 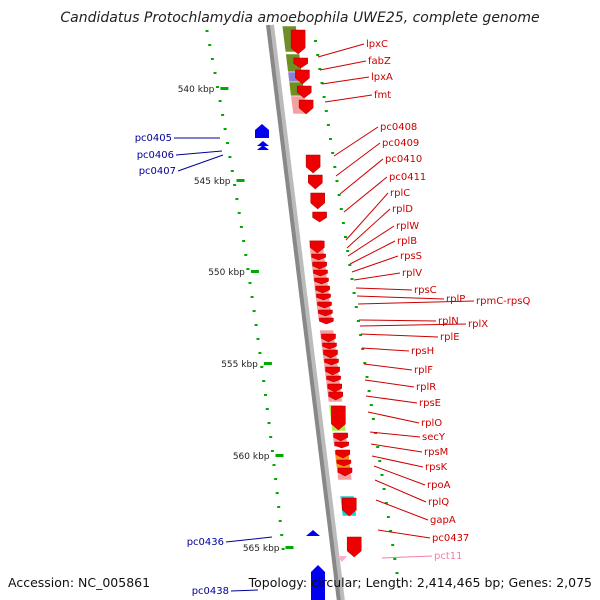 What do you see at coordinates (443, 520) in the screenshot?
I see `forward-gene-label: gapA` at bounding box center [443, 520].